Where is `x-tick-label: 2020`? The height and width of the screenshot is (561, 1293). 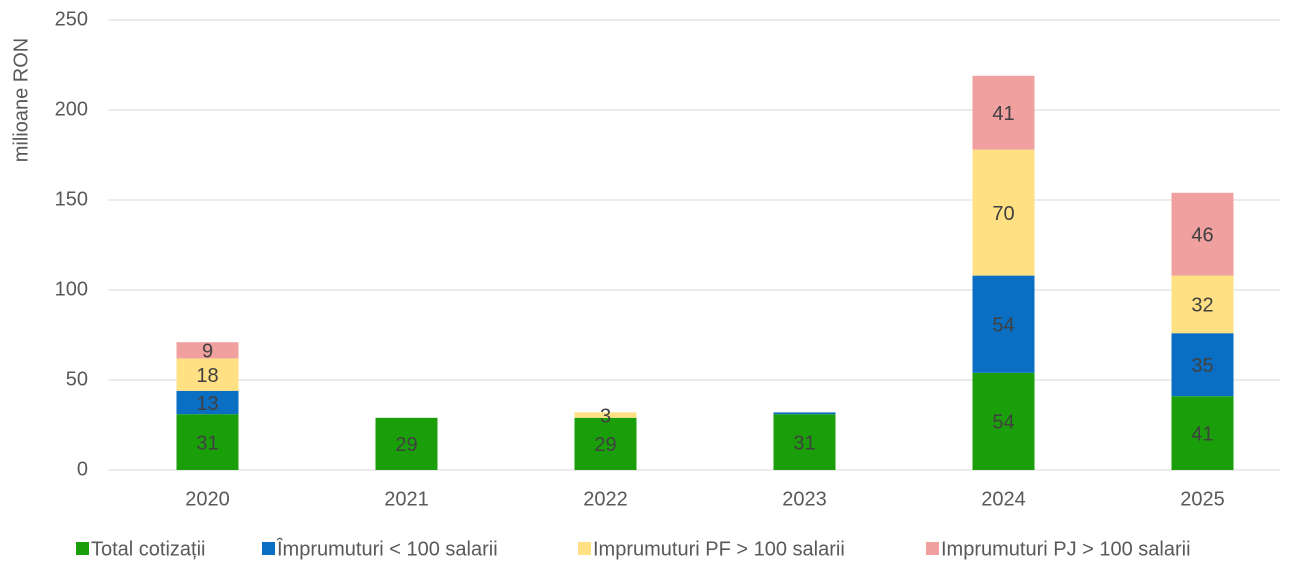 x-tick-label: 2020 is located at coordinates (207, 499).